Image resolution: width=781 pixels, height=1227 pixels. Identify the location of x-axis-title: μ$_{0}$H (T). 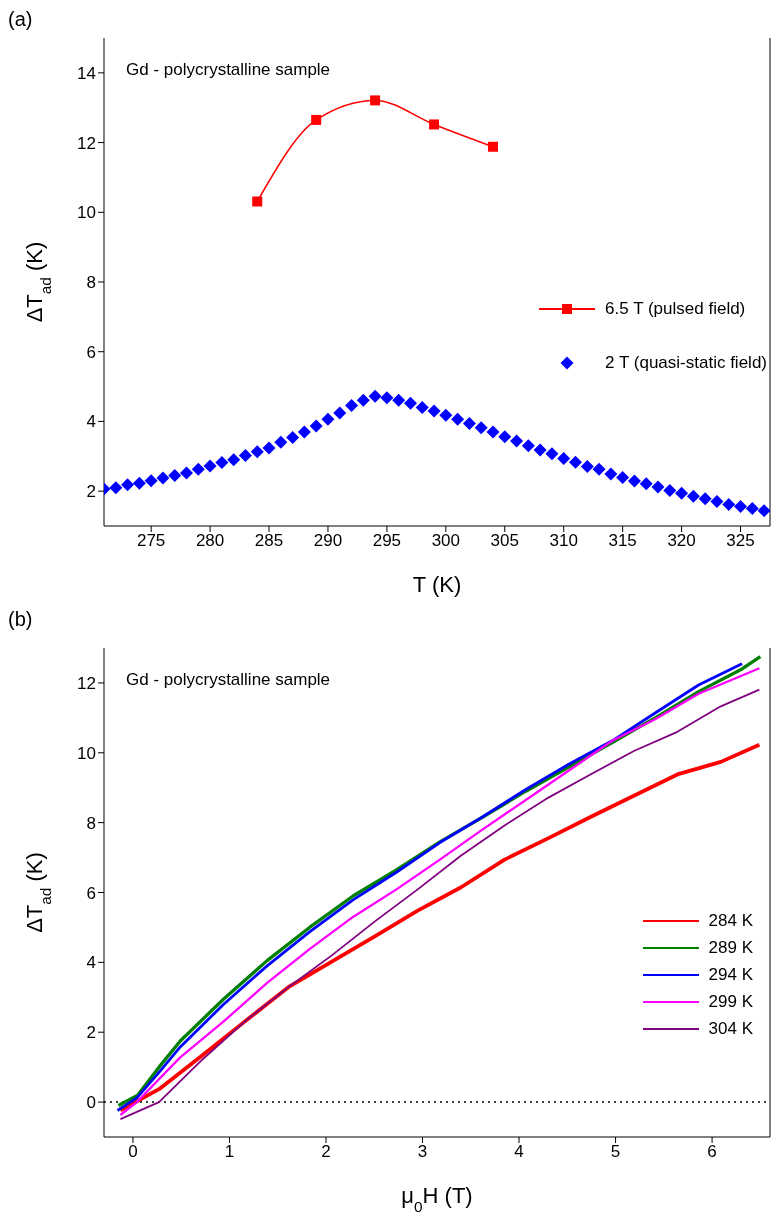
(437, 1199).